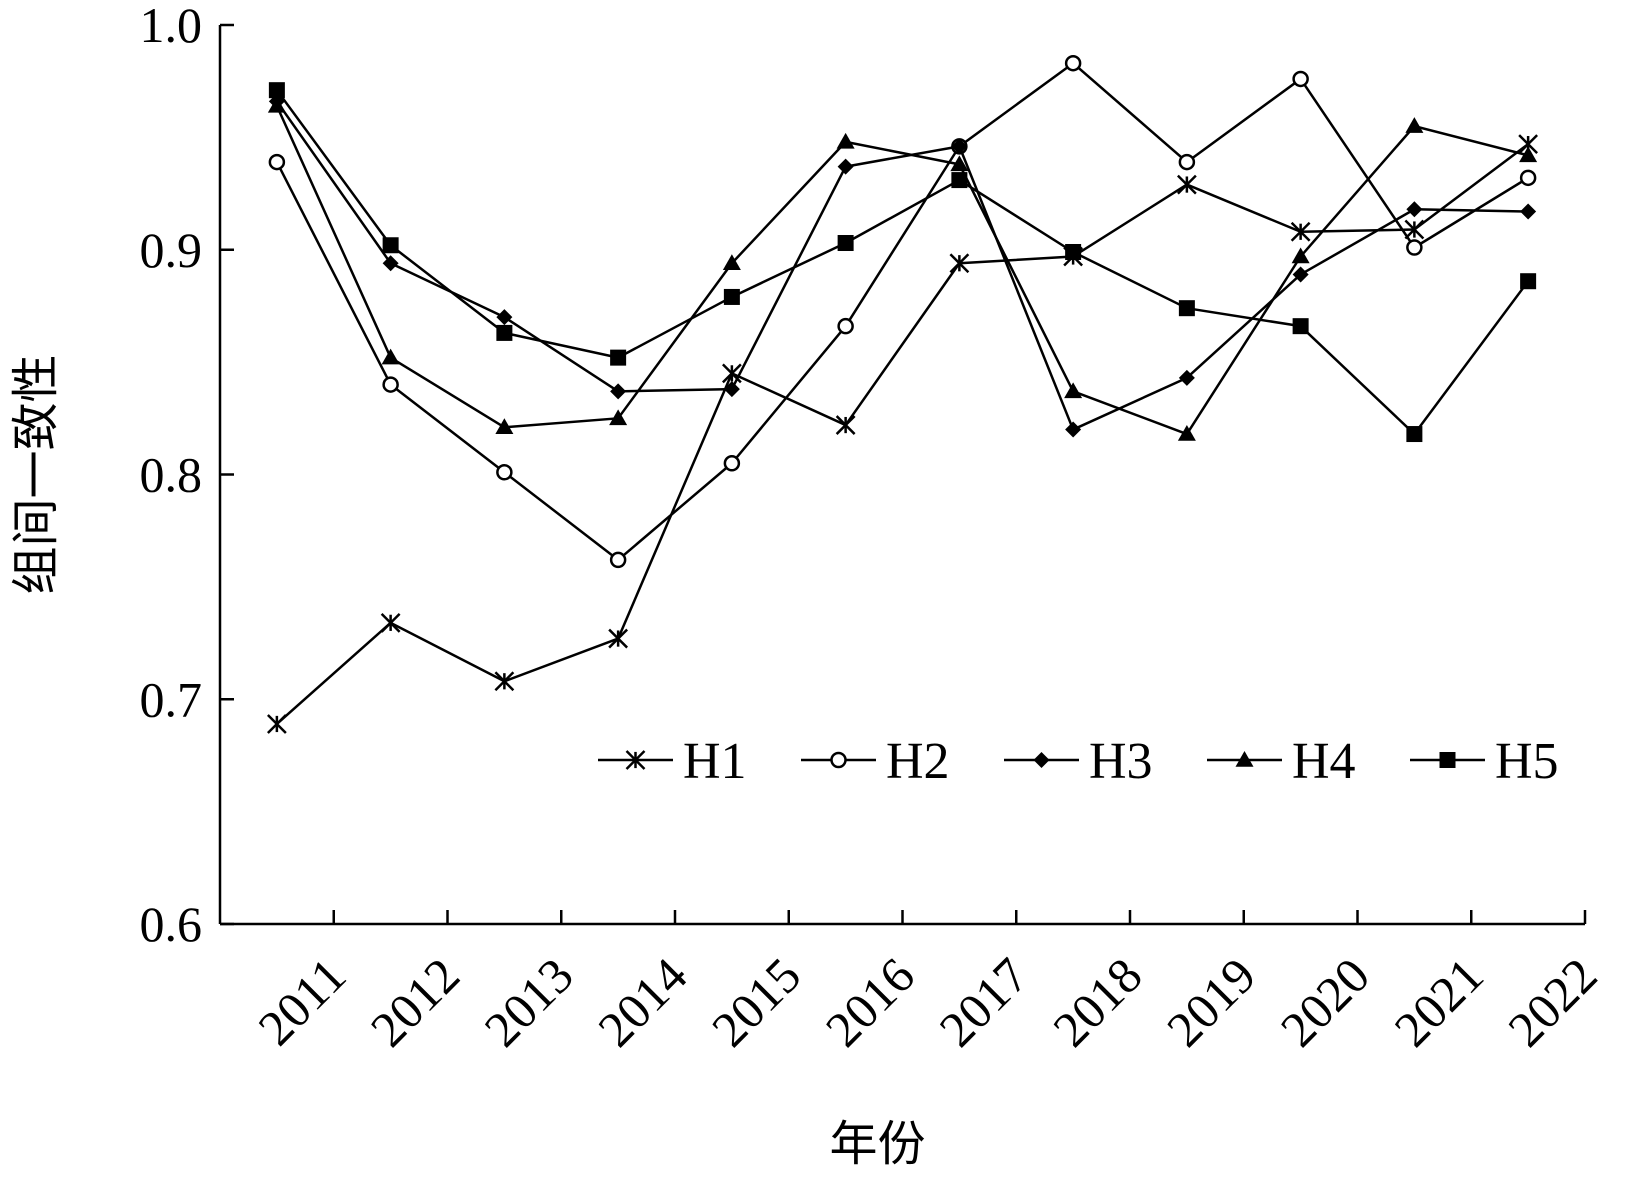 Image resolution: width=1644 pixels, height=1182 pixels. Describe the element at coordinates (171, 924) in the screenshot. I see `y-tick-label: 0.6` at that location.